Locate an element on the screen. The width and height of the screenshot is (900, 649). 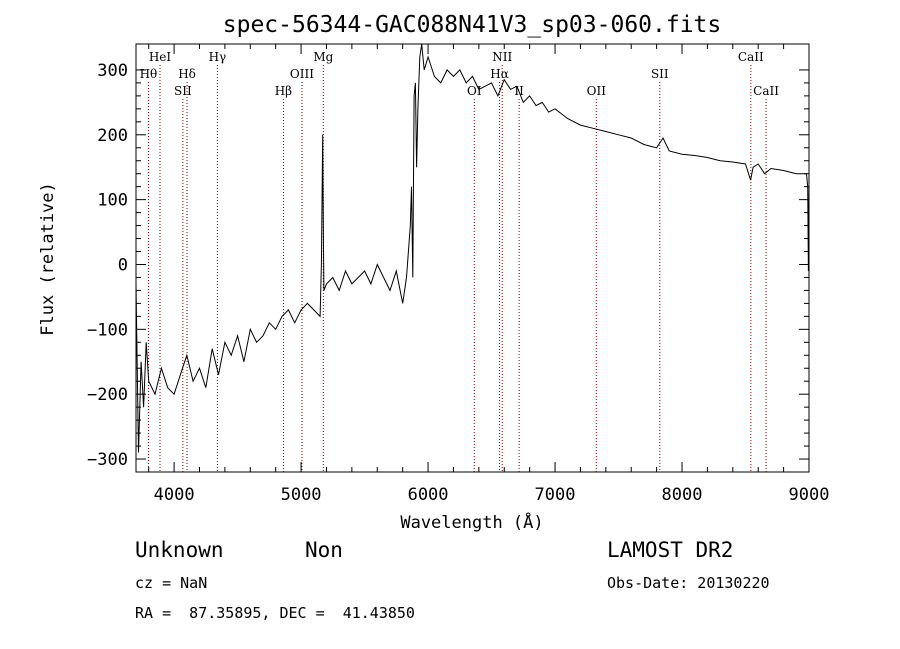
x-tick-label: 4000 is located at coordinates (174, 495).